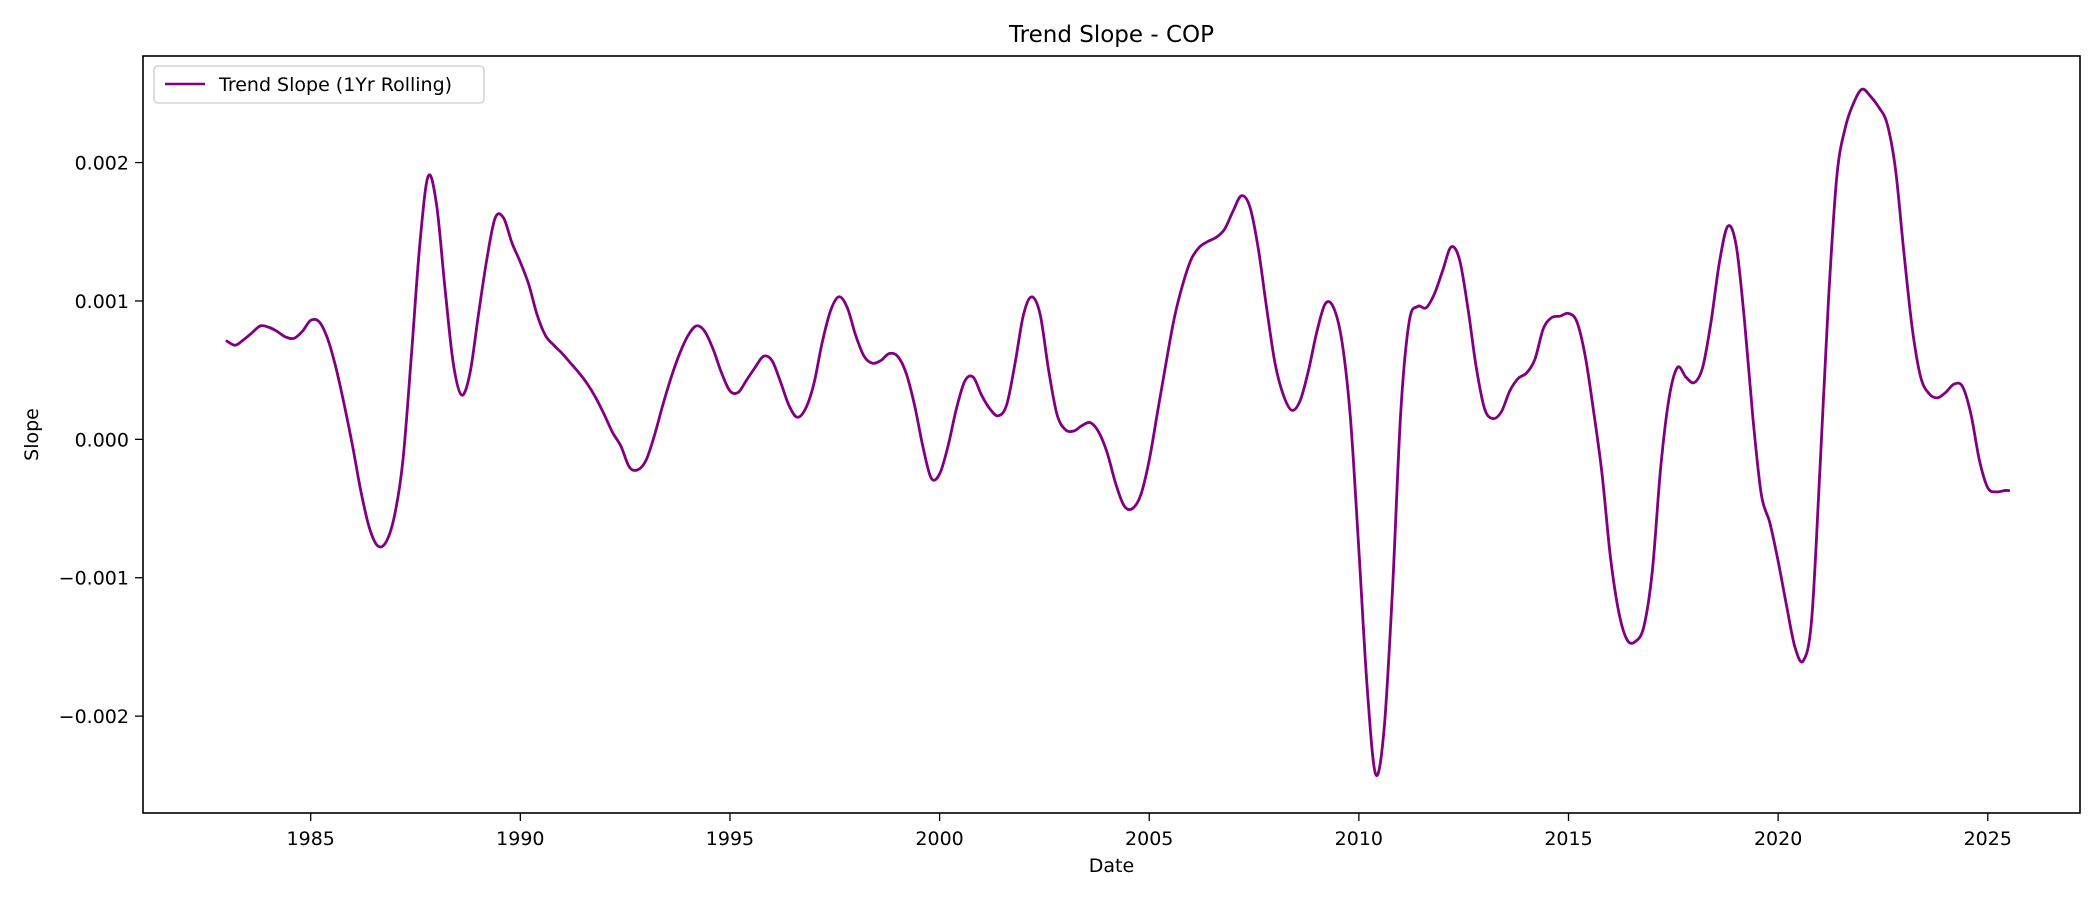 This screenshot has width=2100, height=900. I want to click on x-axis-title: Date, so click(1111, 866).